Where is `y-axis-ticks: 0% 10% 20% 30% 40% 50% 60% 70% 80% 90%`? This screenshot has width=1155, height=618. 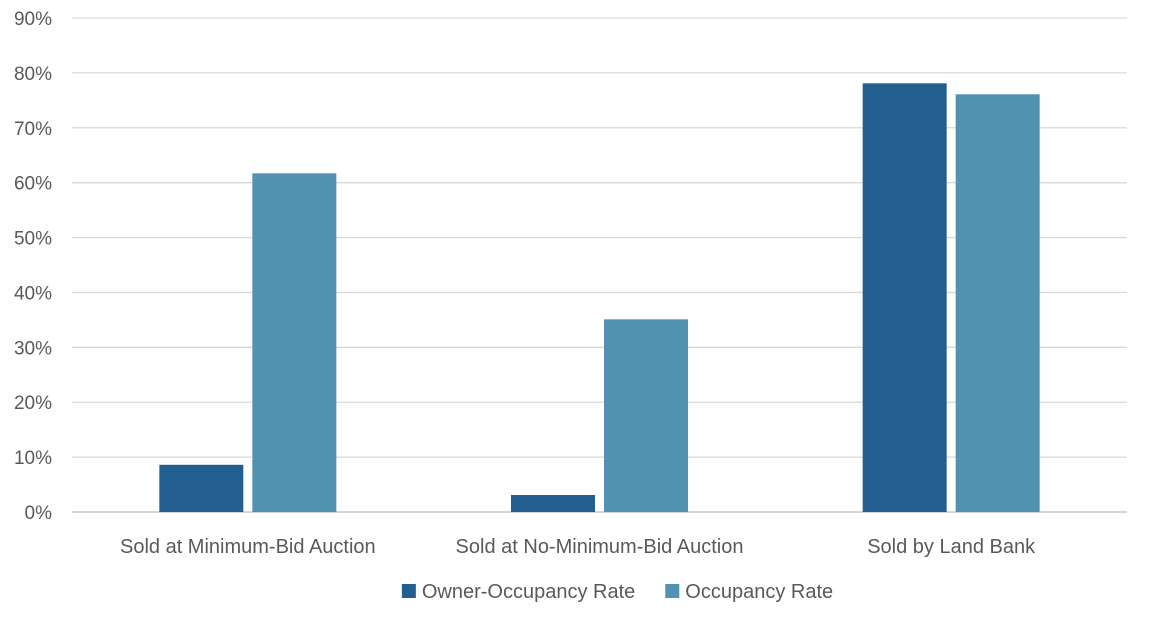 y-axis-ticks: 0% 10% 20% 30% 40% 50% 60% 70% 80% 90% is located at coordinates (33, 266).